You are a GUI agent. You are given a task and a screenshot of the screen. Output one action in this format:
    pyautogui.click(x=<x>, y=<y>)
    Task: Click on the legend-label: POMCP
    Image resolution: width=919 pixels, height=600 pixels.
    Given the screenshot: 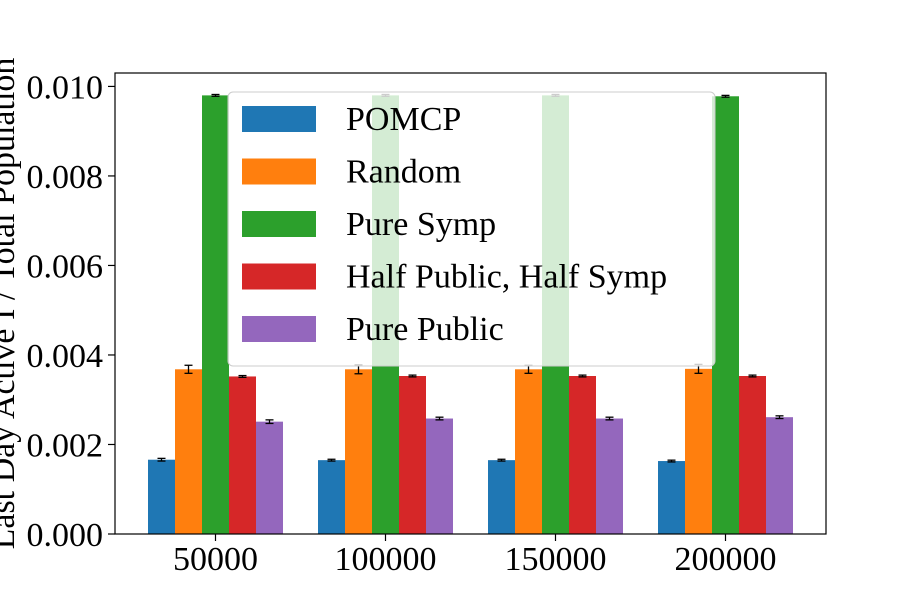 What is the action you would take?
    pyautogui.click(x=403, y=119)
    